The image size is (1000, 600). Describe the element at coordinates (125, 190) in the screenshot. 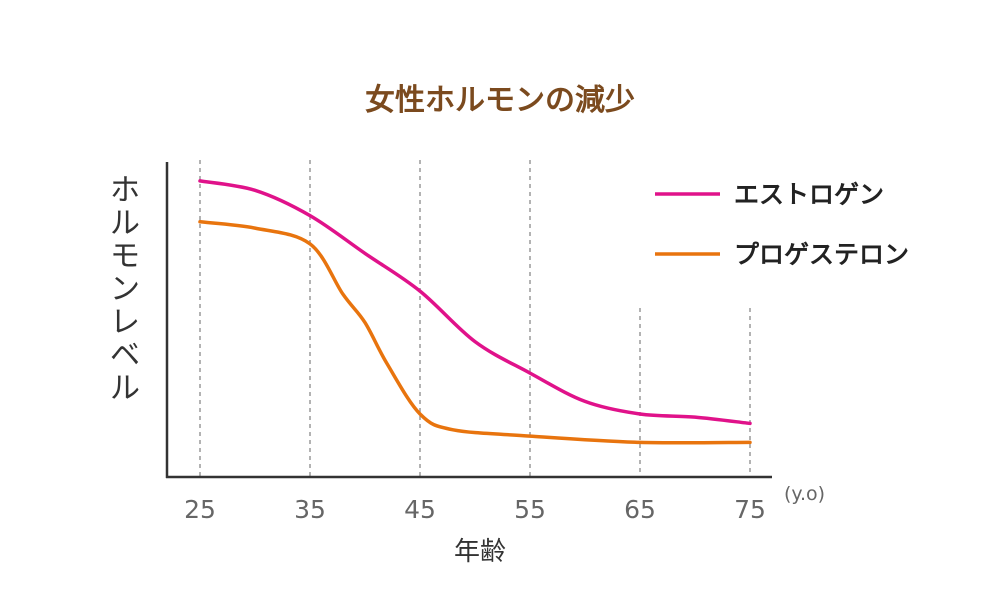

I see `y-label-char: ホ` at that location.